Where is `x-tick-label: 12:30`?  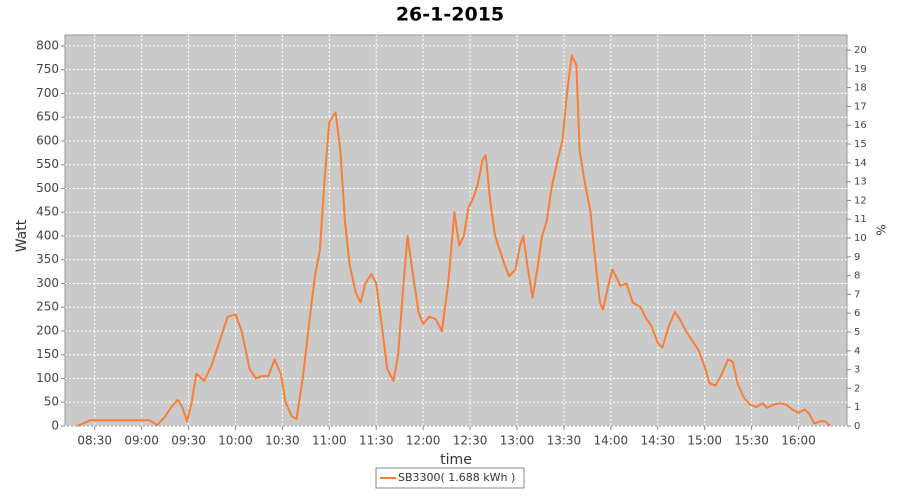 x-tick-label: 12:30 is located at coordinates (470, 441).